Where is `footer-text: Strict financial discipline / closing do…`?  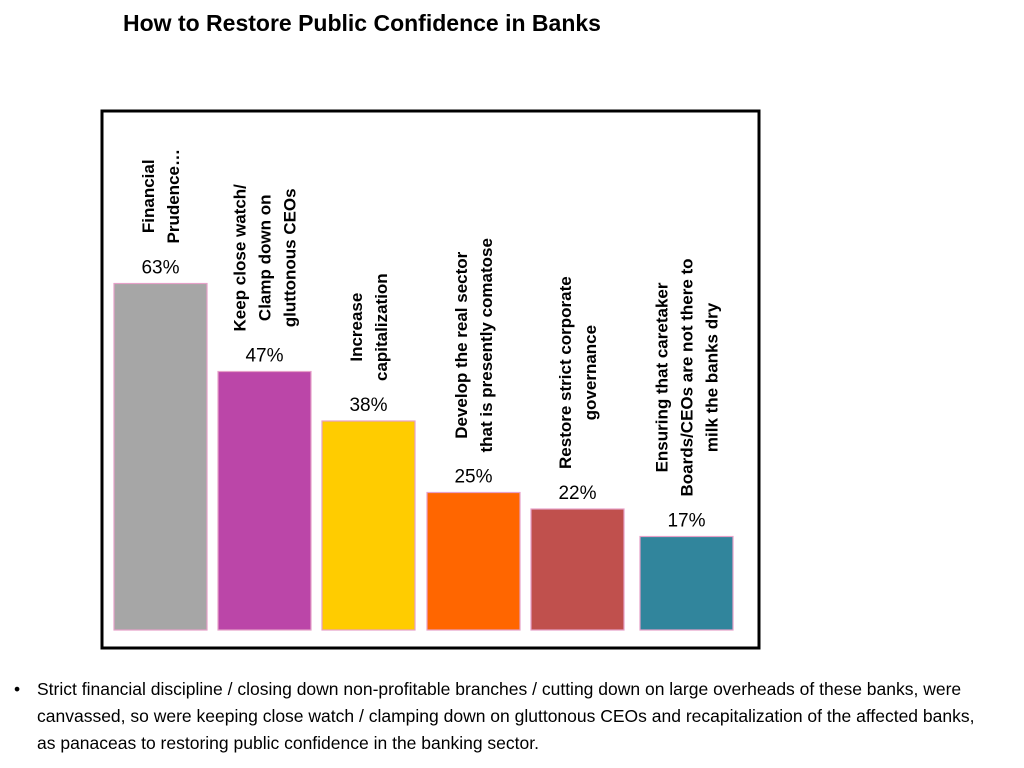 footer-text: Strict financial discipline / closing do… is located at coordinates (506, 716).